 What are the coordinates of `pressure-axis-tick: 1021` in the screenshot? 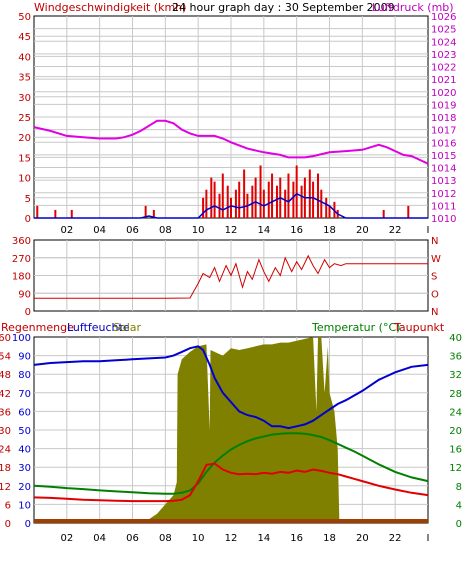 It's located at (443, 80).